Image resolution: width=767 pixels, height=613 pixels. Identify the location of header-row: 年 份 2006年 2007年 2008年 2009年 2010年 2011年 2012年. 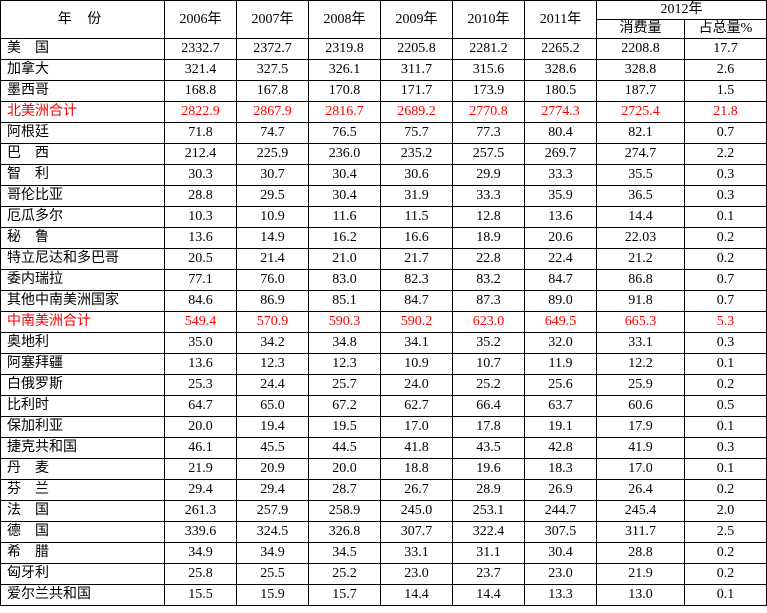
(383, 19).